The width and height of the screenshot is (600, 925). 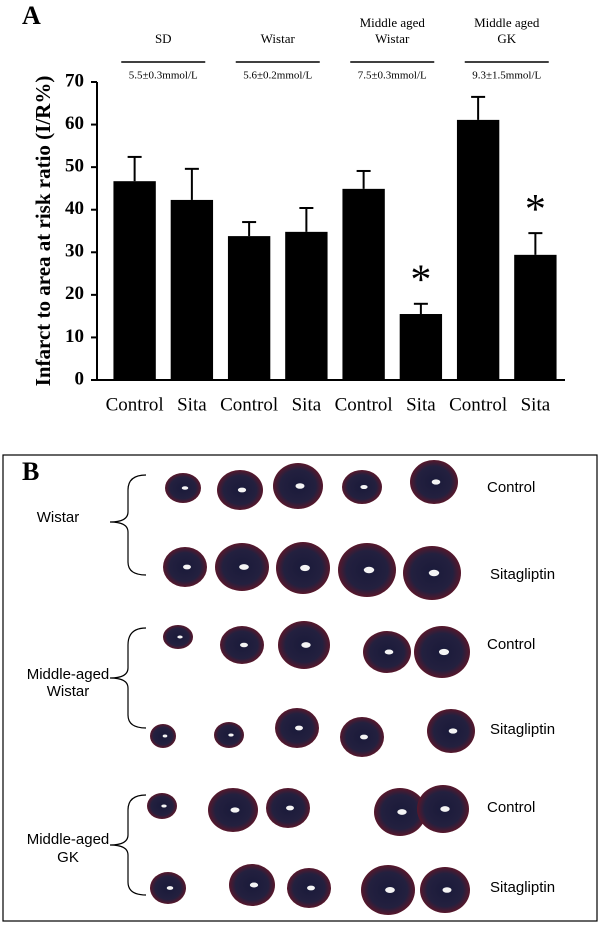 I want to click on panel-label: A, so click(x=31, y=15).